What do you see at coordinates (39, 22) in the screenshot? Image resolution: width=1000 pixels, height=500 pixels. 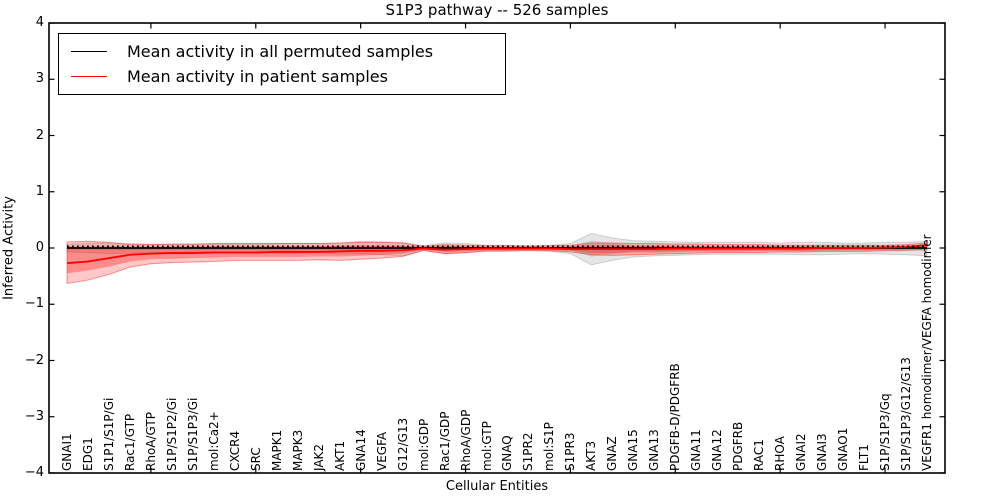 I see `y-tick-label: 4` at bounding box center [39, 22].